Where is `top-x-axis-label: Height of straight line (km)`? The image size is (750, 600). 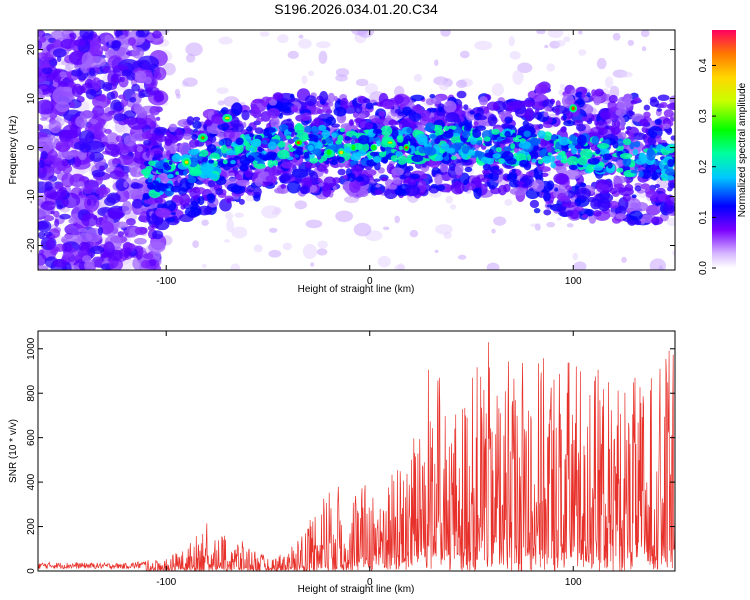
top-x-axis-label: Height of straight line (km) is located at coordinates (356, 289).